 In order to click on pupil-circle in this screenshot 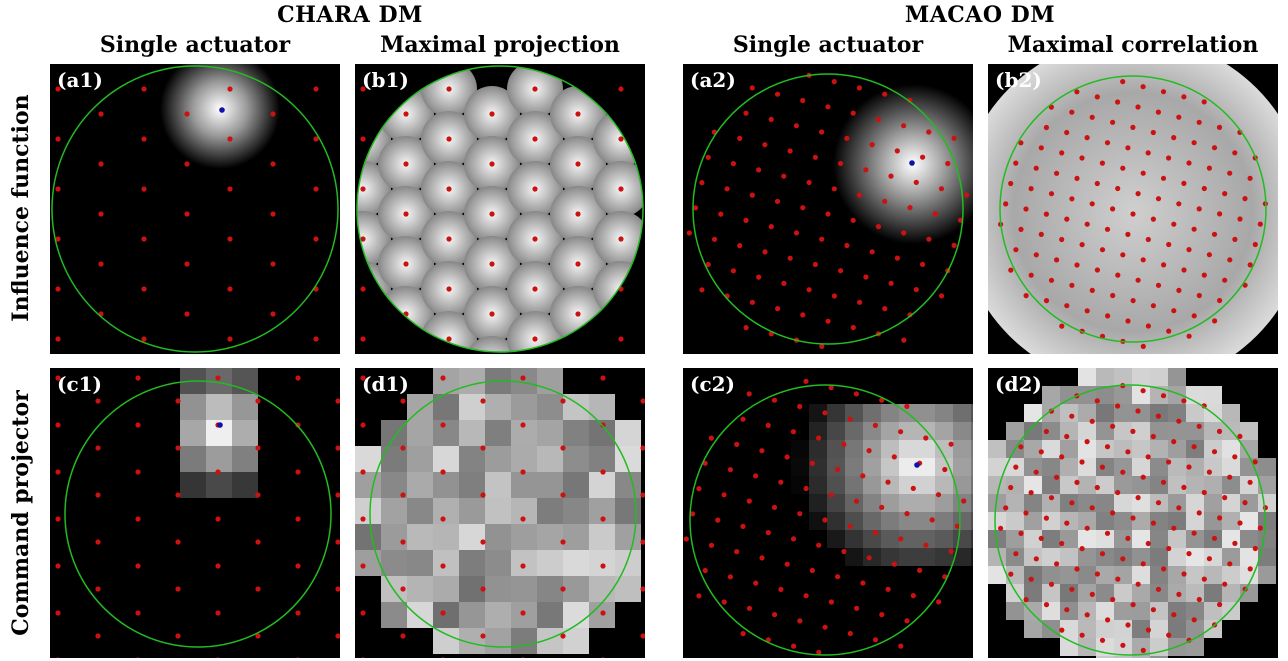, I will do `click(828, 209)`.